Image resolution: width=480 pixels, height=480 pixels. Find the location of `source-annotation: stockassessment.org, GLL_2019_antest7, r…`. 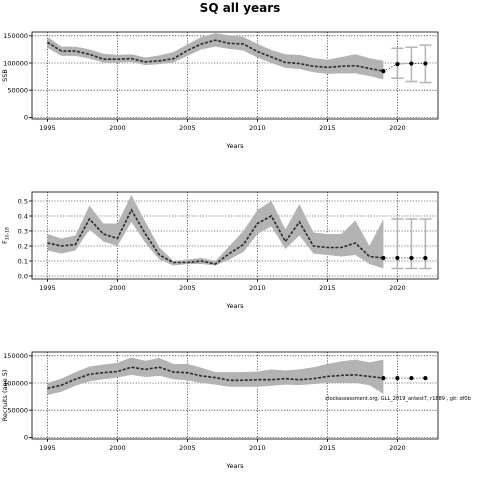

source-annotation: stockassessment.org, GLL_2019_antest7, r… is located at coordinates (398, 399).